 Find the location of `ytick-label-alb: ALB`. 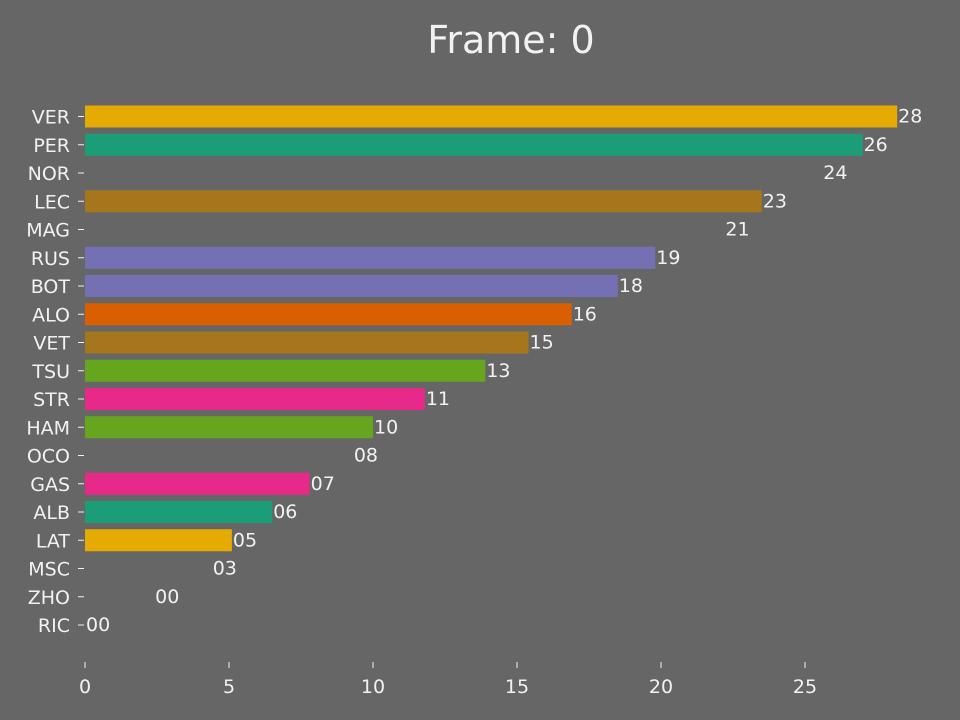

ytick-label-alb: ALB is located at coordinates (51, 513).